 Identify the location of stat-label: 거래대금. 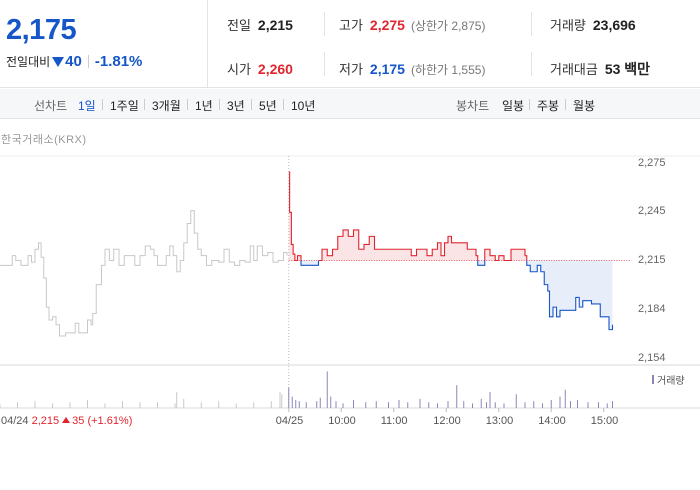
(574, 69).